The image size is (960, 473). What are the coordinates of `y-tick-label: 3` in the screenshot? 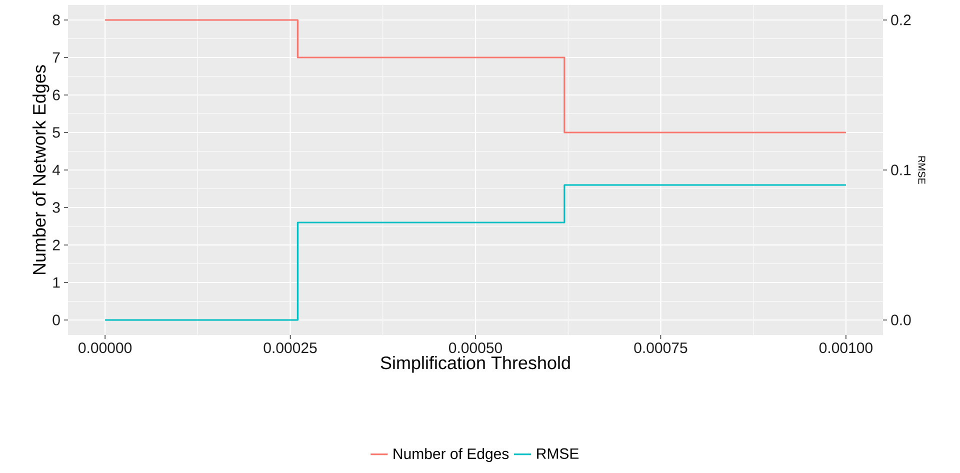 It's located at (56, 207).